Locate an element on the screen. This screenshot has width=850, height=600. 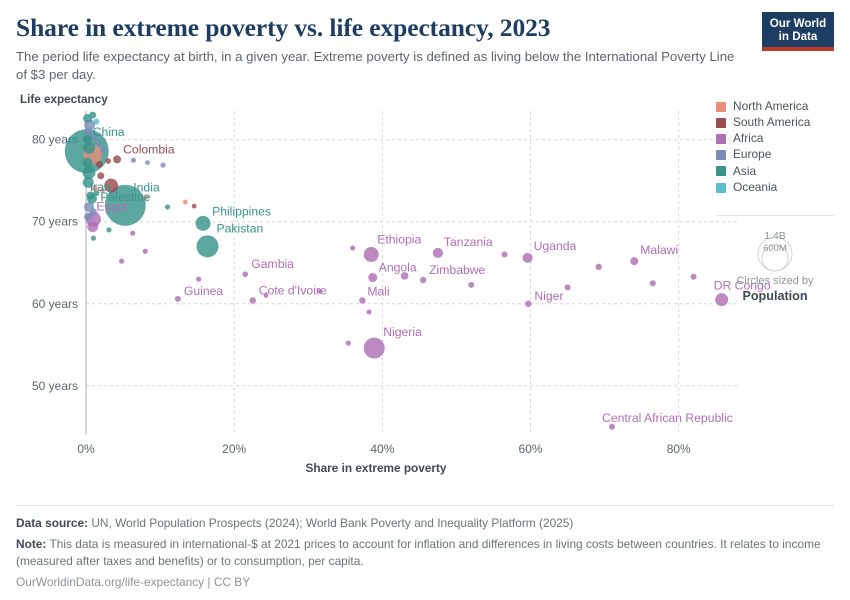
data-point-nigeria is located at coordinates (374, 348).